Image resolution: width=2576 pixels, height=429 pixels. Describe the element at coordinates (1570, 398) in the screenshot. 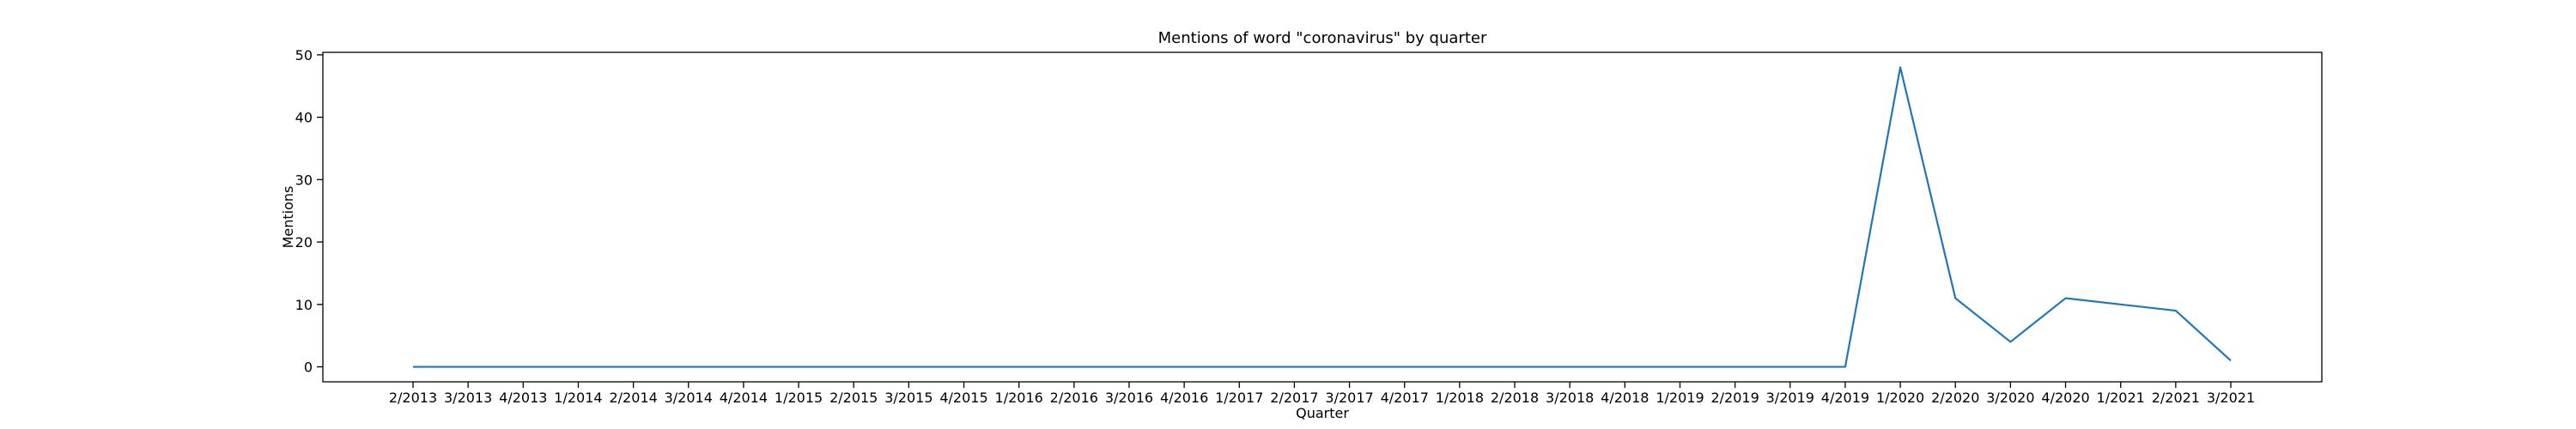

I see `x-tick-label: 3/2018` at that location.